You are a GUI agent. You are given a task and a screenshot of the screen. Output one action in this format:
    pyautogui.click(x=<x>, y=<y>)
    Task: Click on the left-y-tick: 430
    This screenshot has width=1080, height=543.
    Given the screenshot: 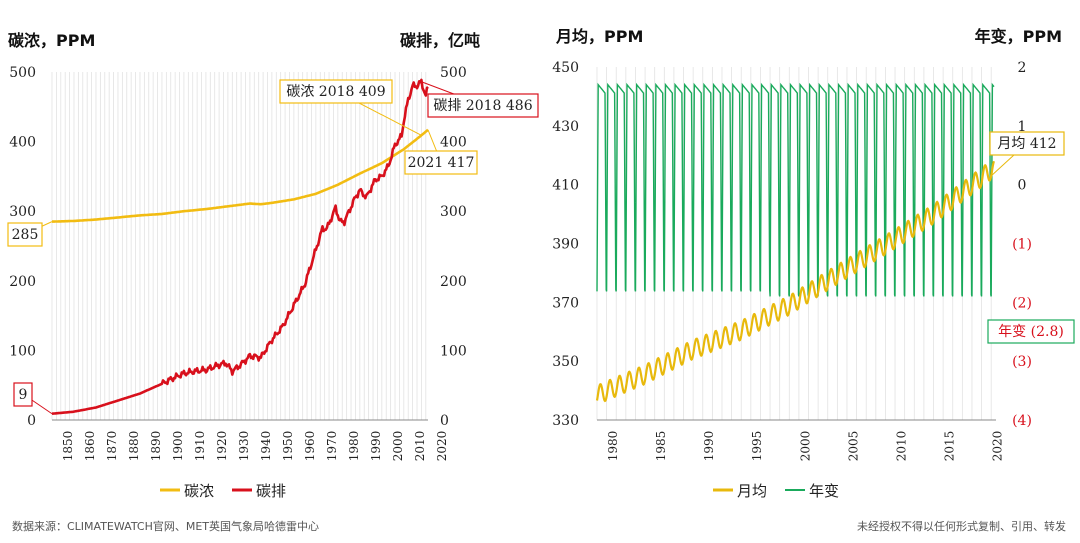 What is the action you would take?
    pyautogui.click(x=565, y=127)
    